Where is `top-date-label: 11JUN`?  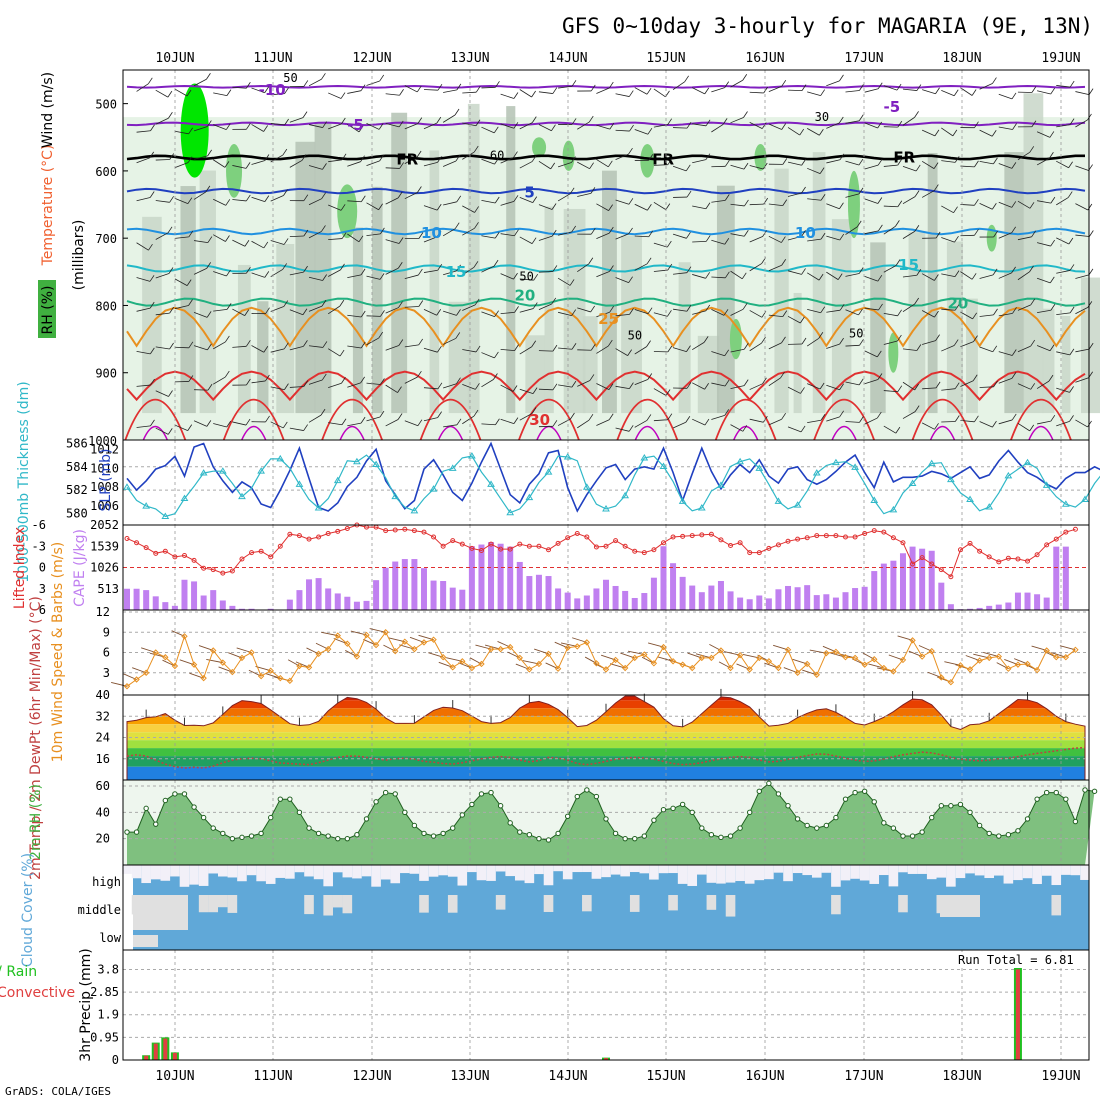
top-date-label: 11JUN is located at coordinates (272, 58).